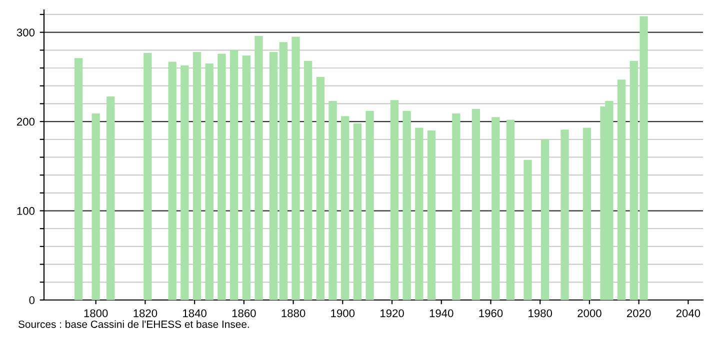  What do you see at coordinates (491, 313) in the screenshot?
I see `x-tick-label: 1960` at bounding box center [491, 313].